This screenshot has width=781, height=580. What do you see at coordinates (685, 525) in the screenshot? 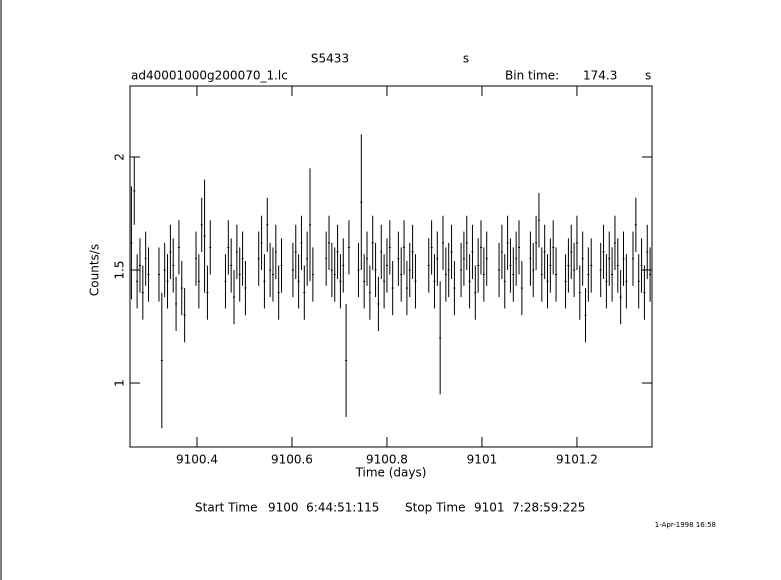
I see `timestamp: 1-Apr-1998 16:58` at bounding box center [685, 525].